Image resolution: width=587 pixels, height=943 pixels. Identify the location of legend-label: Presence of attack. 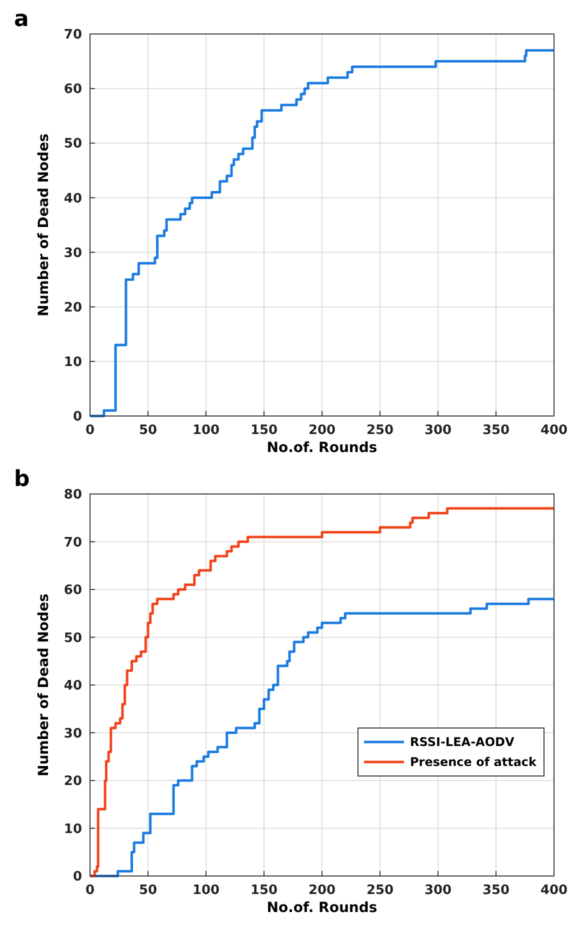
(474, 762).